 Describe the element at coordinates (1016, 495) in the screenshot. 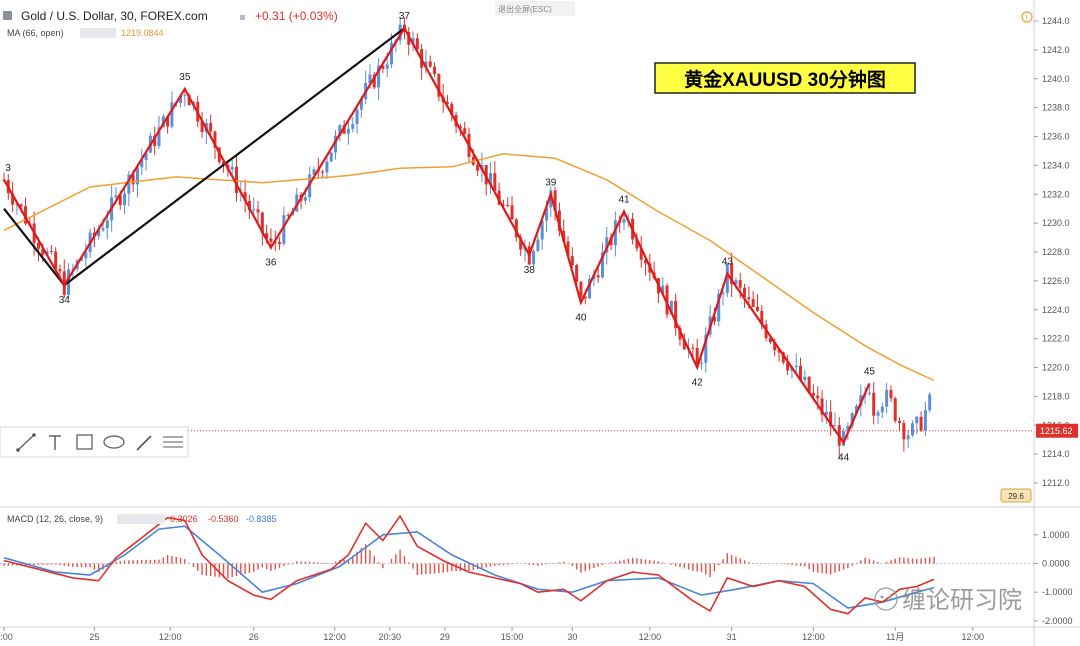

I see `scale-badge: 29.6` at that location.